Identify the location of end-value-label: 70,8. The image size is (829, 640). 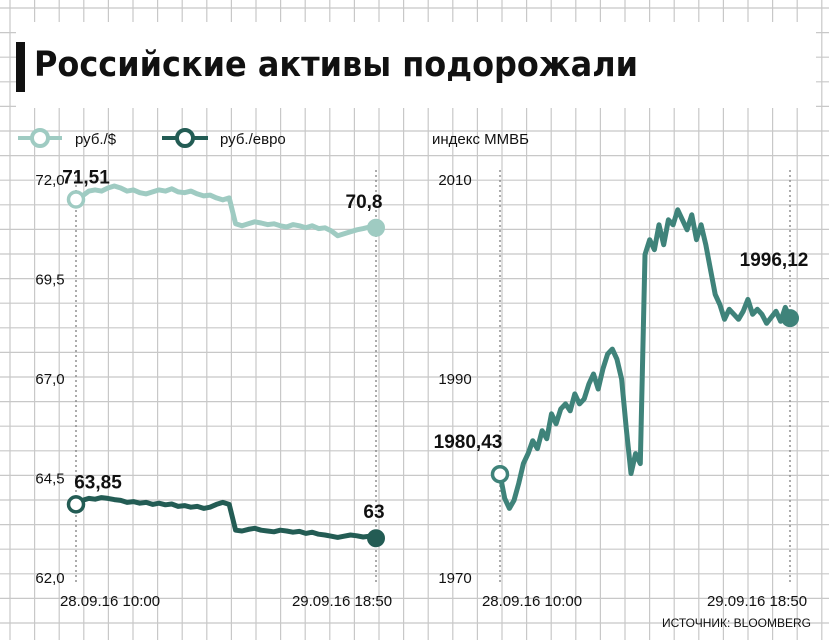
(364, 202).